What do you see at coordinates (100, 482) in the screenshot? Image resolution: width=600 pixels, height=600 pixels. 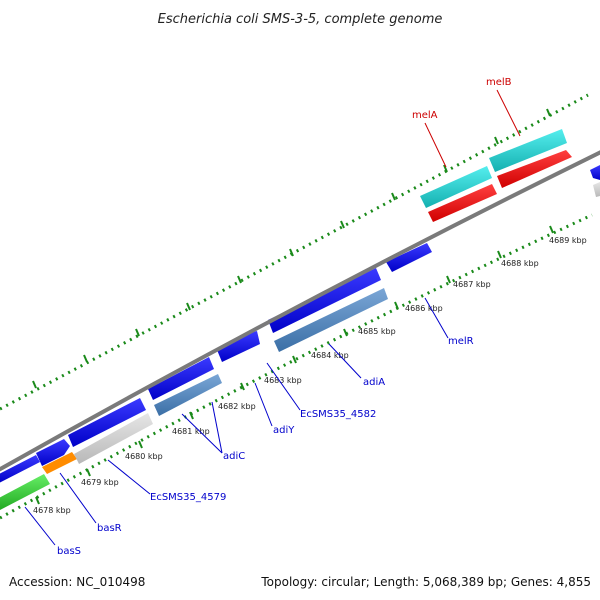 I see `kbp-label: 4679 kbp` at bounding box center [100, 482].